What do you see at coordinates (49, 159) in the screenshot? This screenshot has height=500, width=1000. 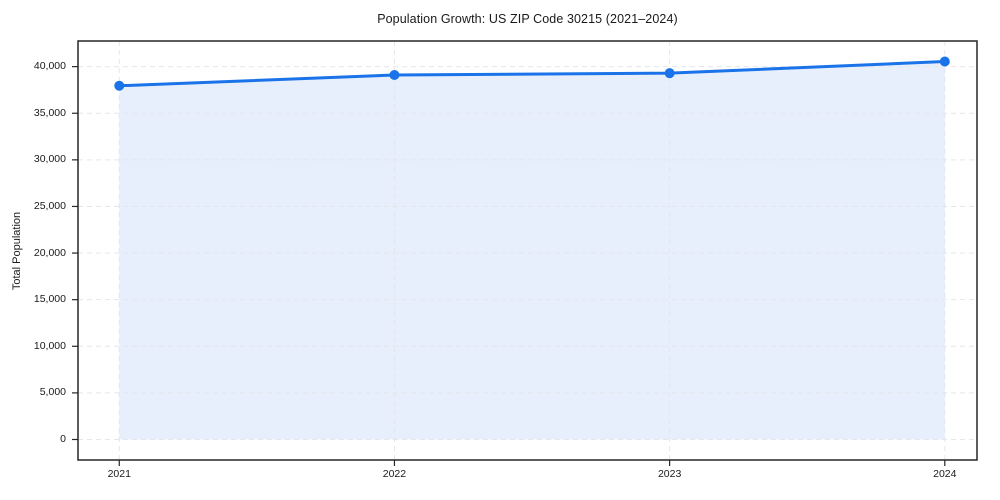 I see `y-tick-label: 30,000` at bounding box center [49, 159].